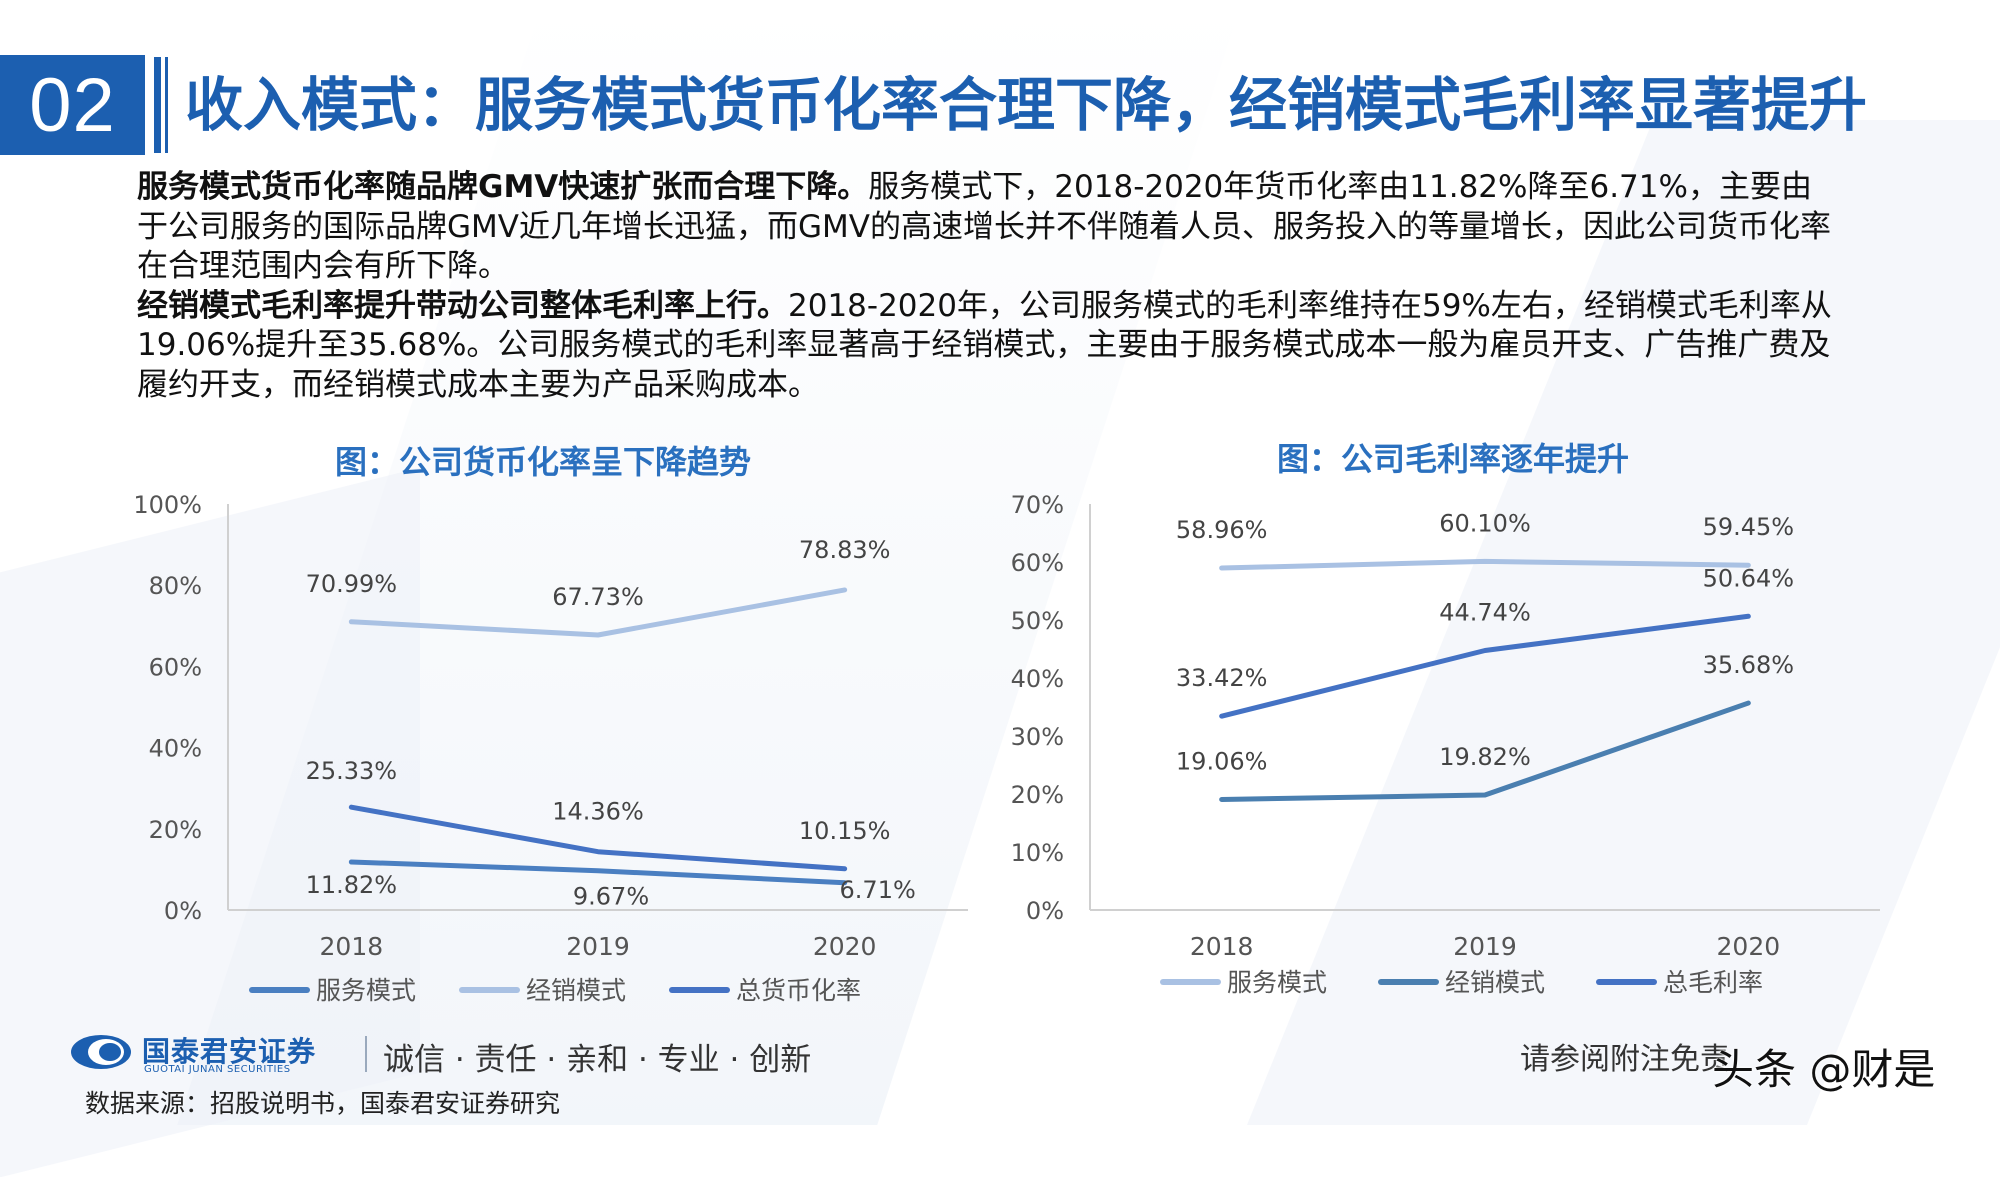 The image size is (2000, 1177). What do you see at coordinates (101, 1052) in the screenshot?
I see `company-logo-icon` at bounding box center [101, 1052].